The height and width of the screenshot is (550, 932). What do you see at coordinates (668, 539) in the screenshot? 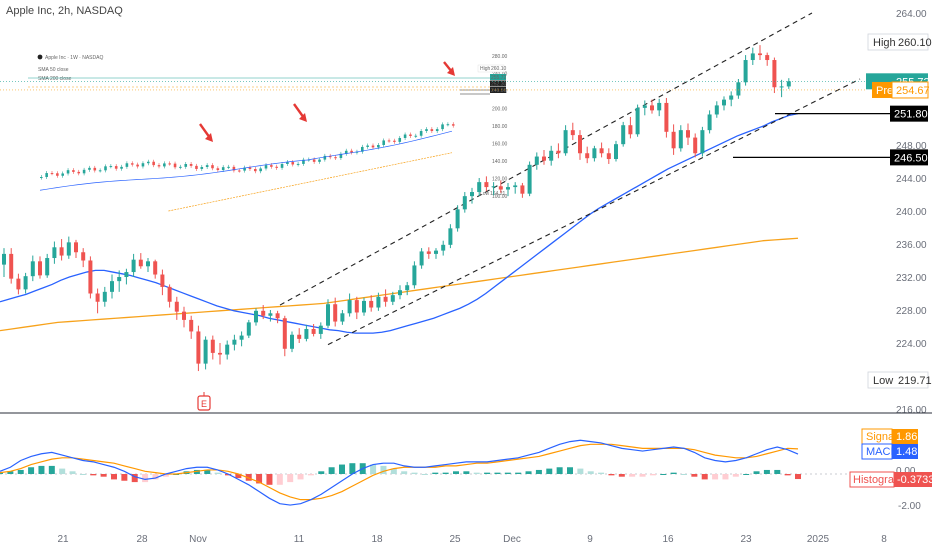
I see `date-tick-label: 16` at bounding box center [668, 539].